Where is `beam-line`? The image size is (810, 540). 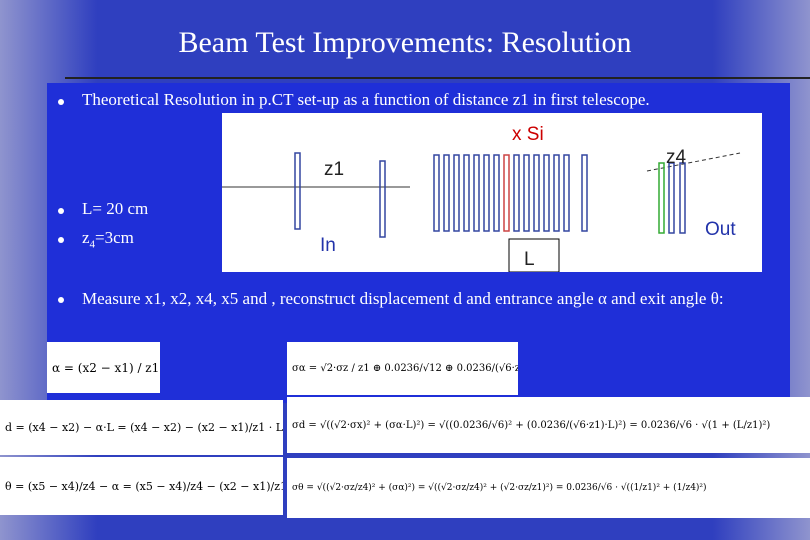 beam-line is located at coordinates (693, 162).